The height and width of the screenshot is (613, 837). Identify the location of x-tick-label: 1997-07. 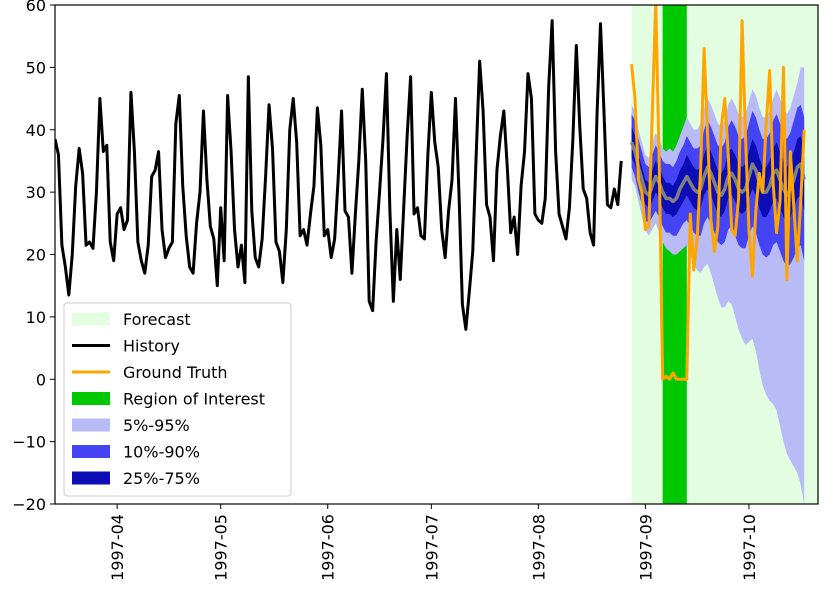
(431, 547).